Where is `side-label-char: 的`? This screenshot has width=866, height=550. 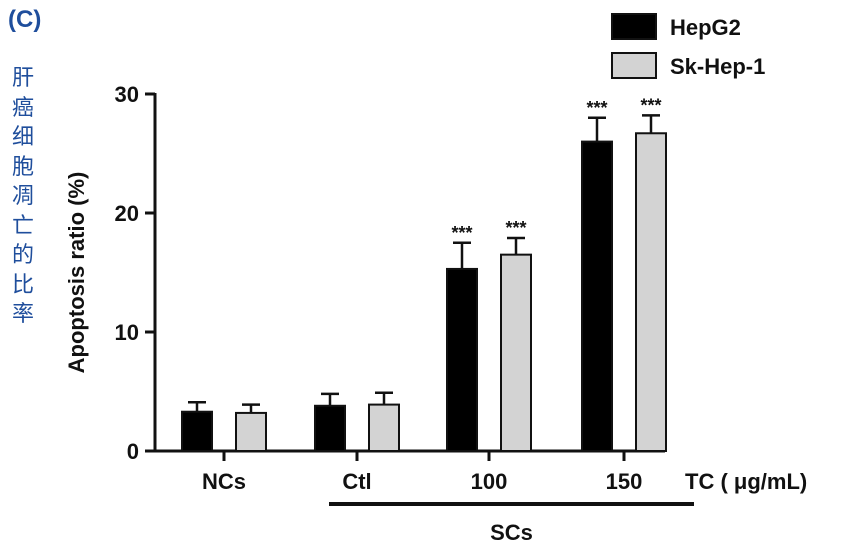
side-label-char: 的 is located at coordinates (22, 255).